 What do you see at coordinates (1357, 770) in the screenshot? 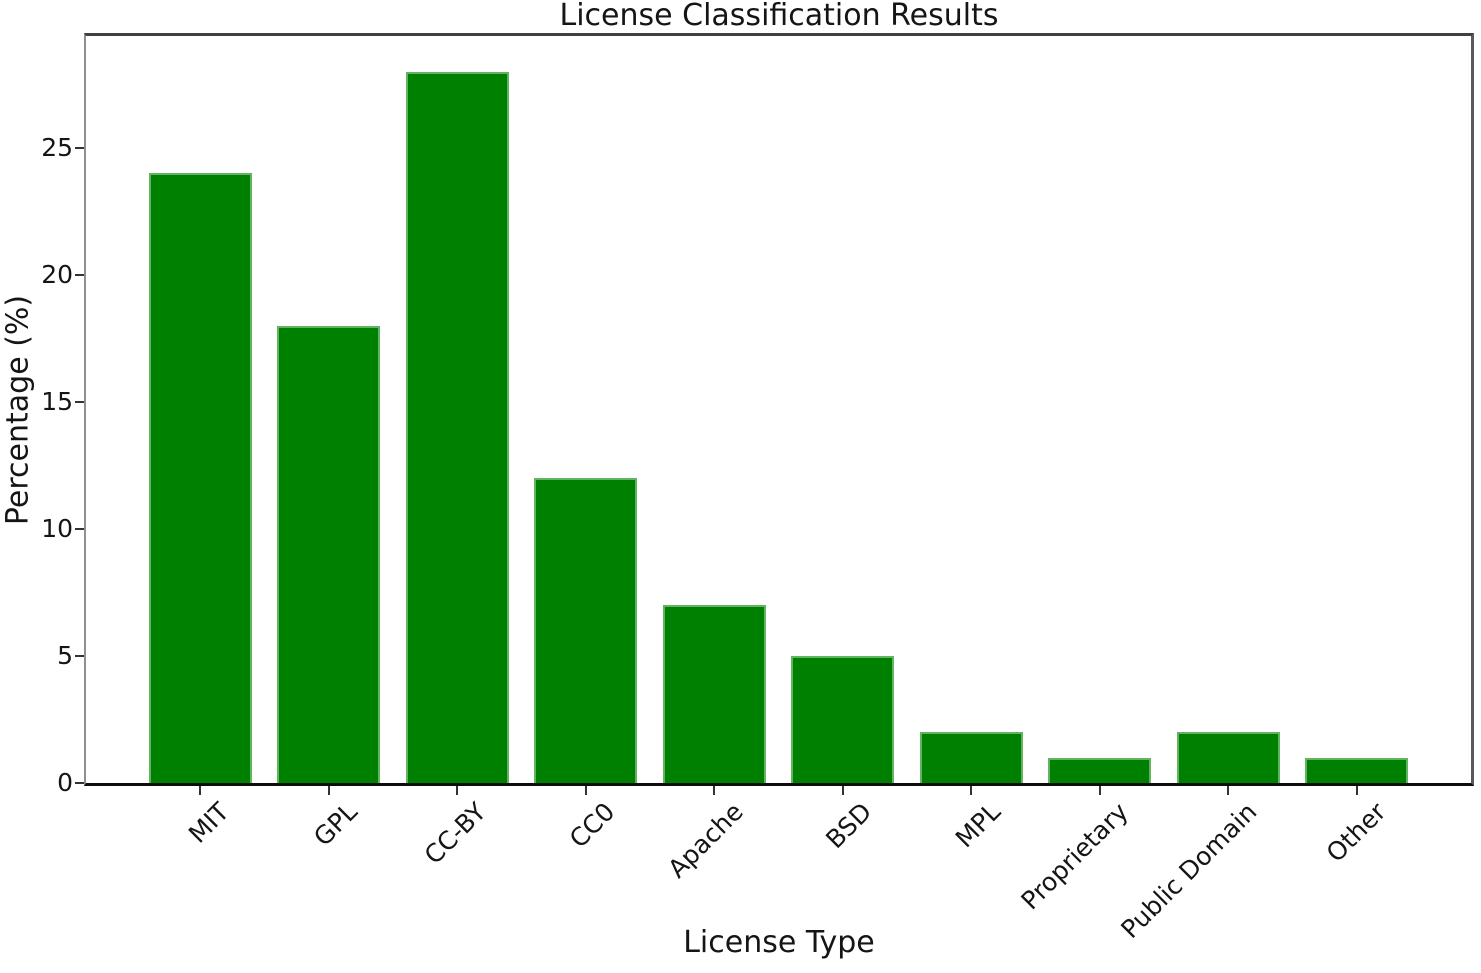
I see `bar-other` at bounding box center [1357, 770].